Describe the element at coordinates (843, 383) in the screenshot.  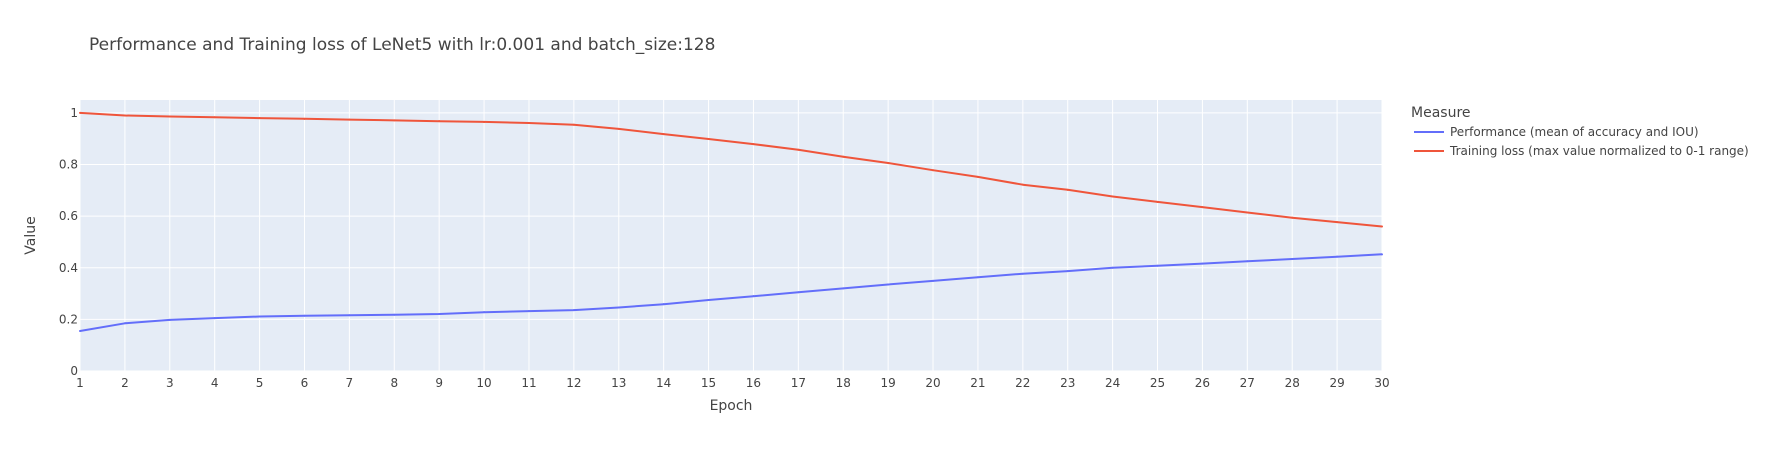
I see `x-tick-label: 18` at that location.